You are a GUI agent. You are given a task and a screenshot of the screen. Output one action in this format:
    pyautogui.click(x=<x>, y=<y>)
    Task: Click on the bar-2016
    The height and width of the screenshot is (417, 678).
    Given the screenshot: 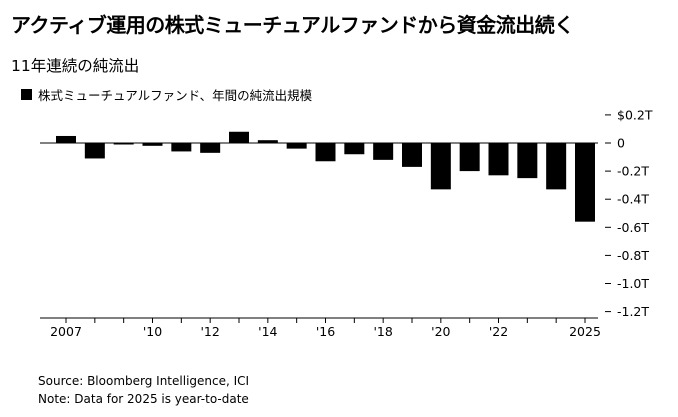 What is the action you would take?
    pyautogui.click(x=325, y=152)
    